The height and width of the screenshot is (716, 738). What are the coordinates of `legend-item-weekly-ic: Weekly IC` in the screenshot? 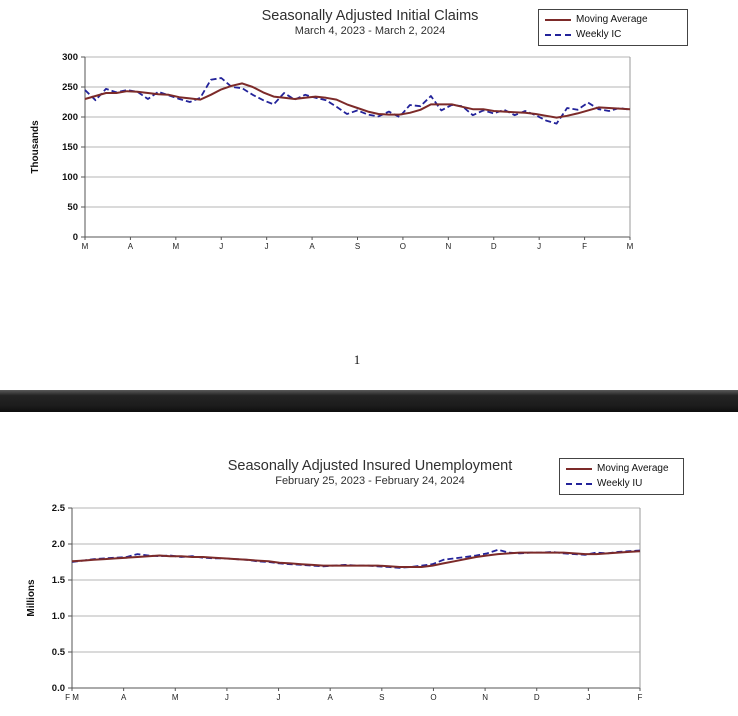 It's located at (613, 34).